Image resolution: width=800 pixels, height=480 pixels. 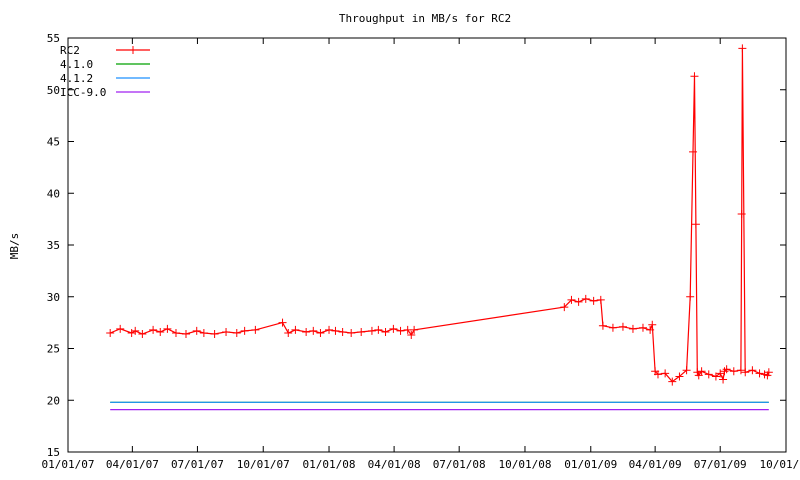 I want to click on y-tick-label: 25, so click(x=53, y=349).